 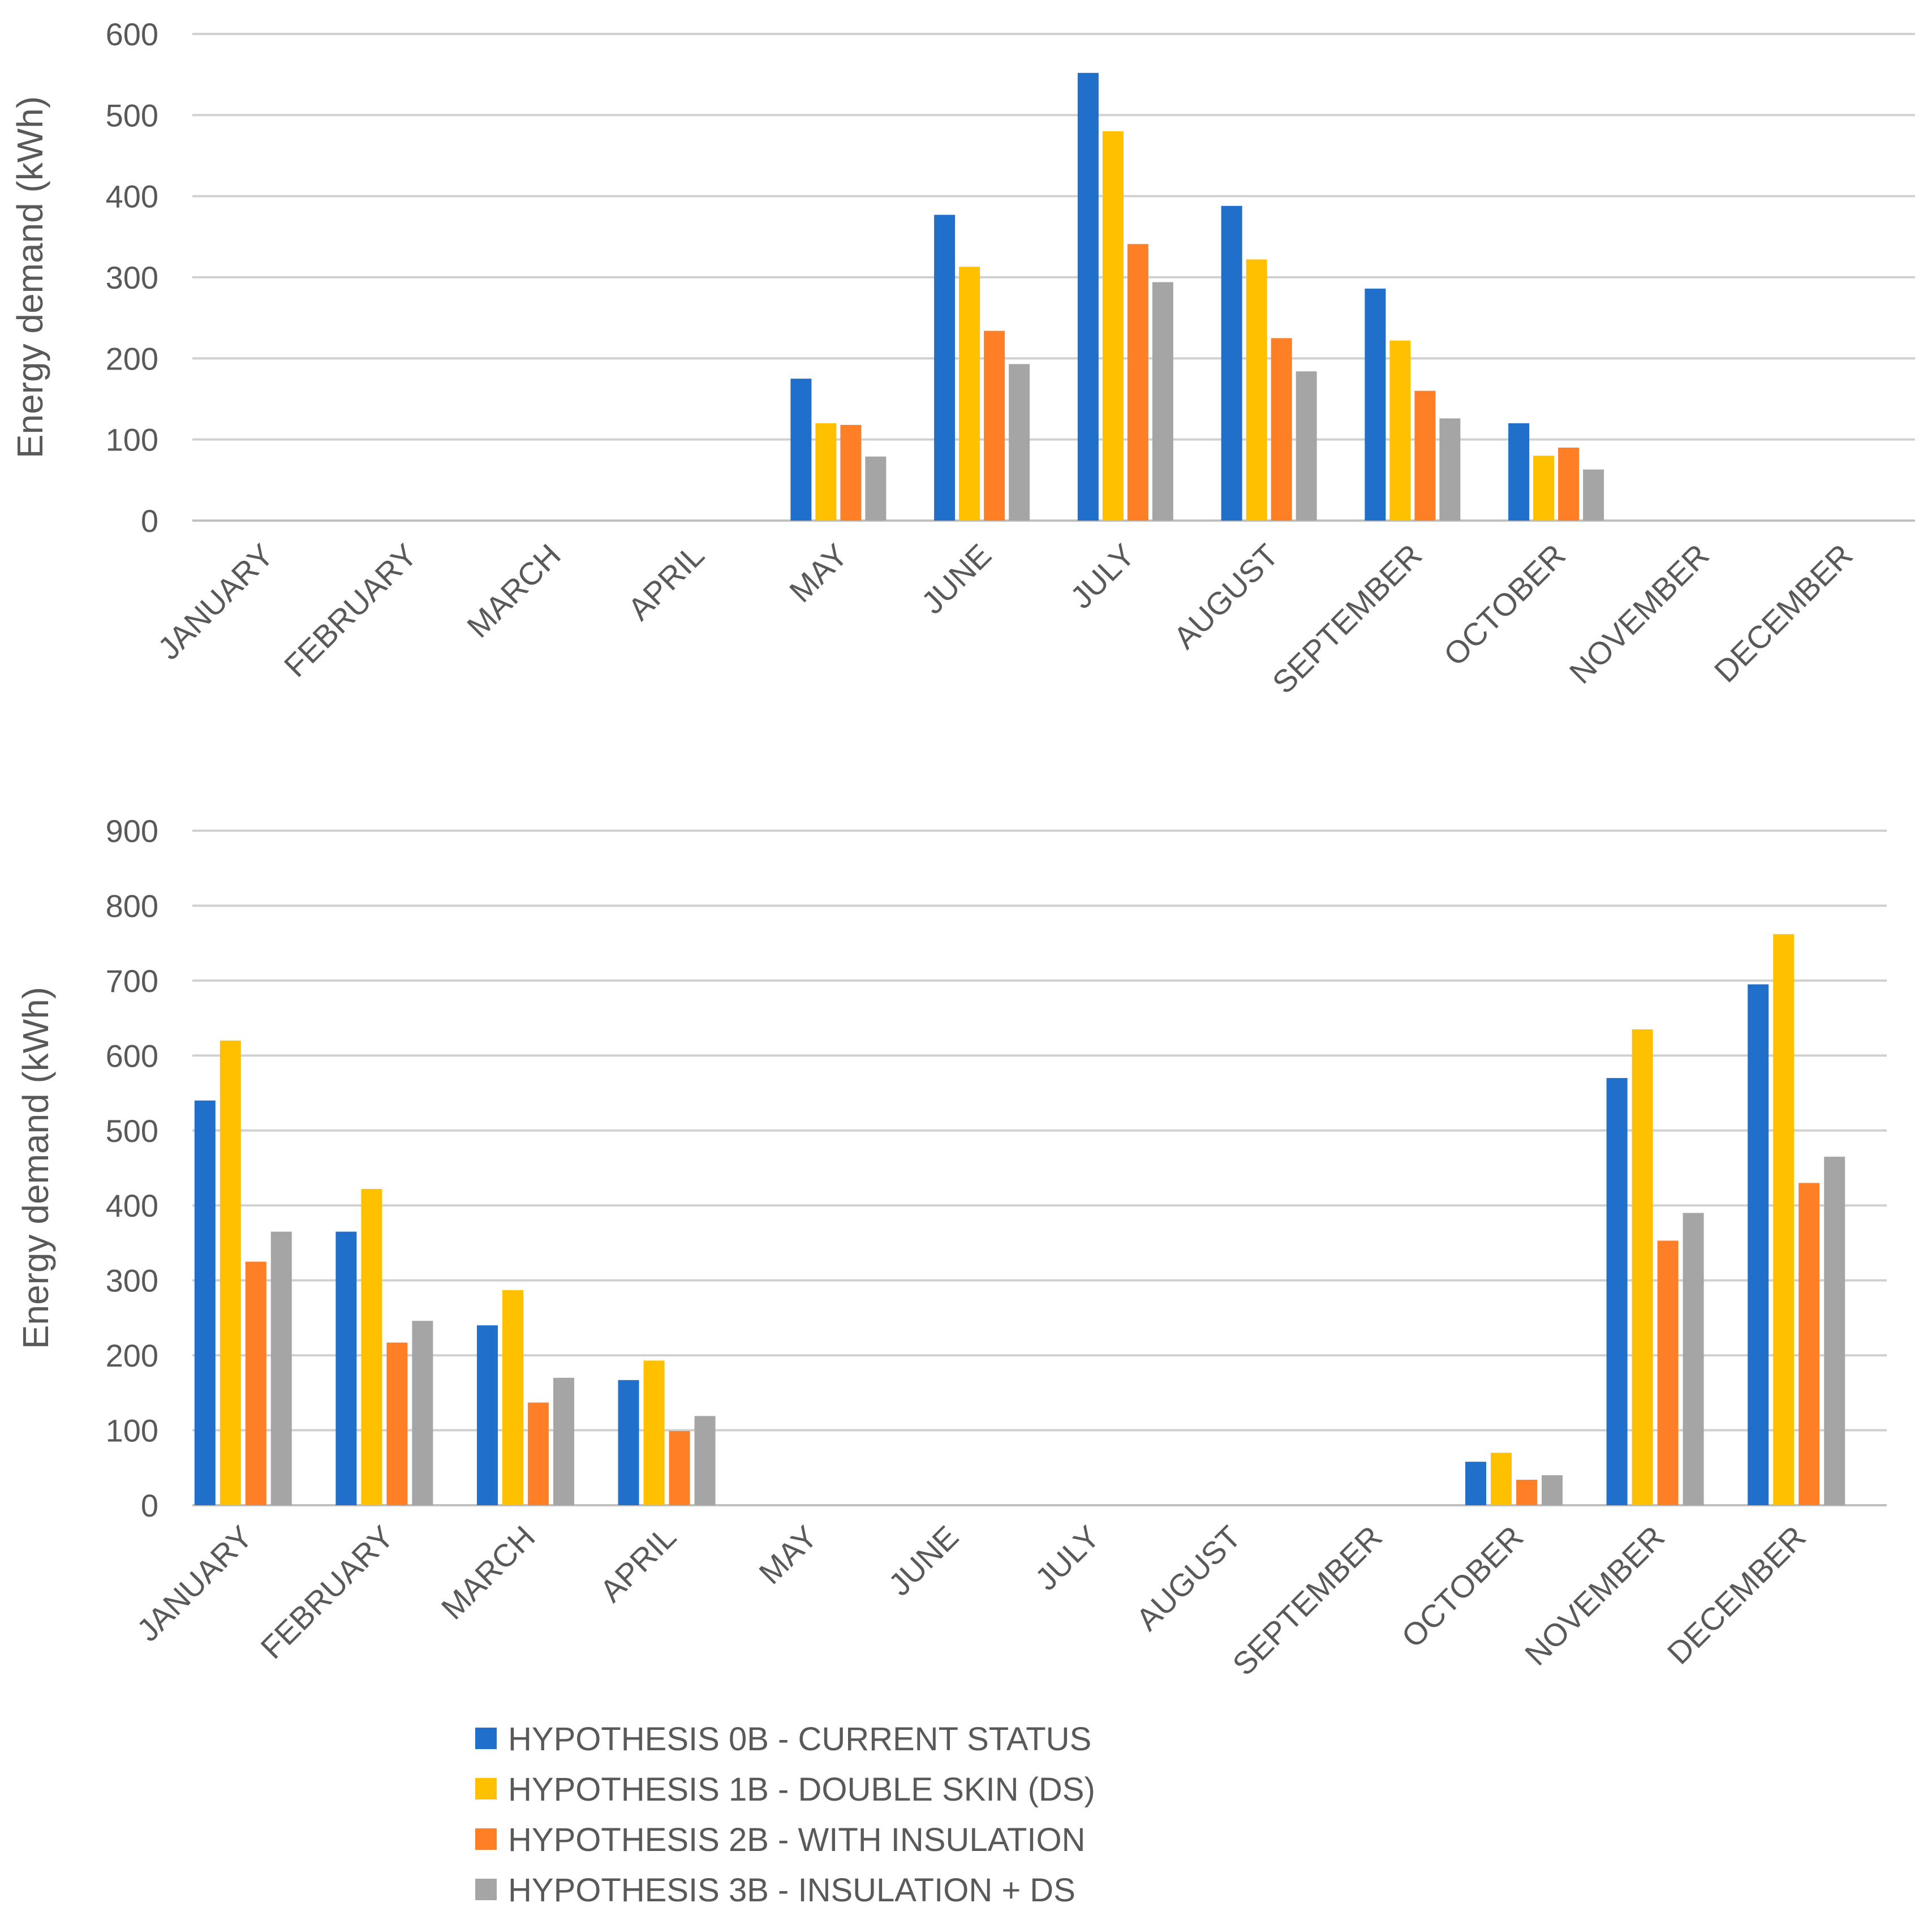 What do you see at coordinates (1067, 1558) in the screenshot?
I see `x-tick-label: JULY` at bounding box center [1067, 1558].